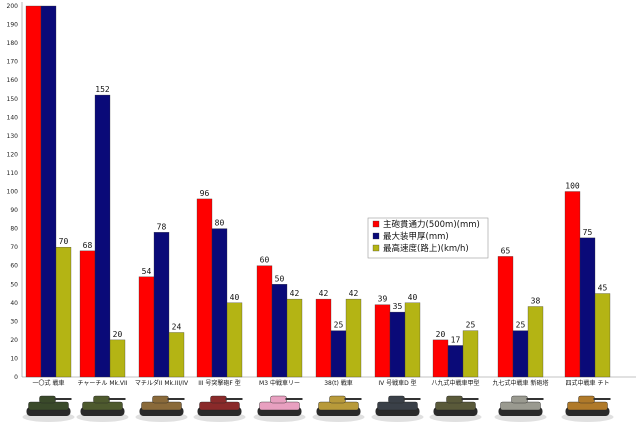  What do you see at coordinates (88, 245) in the screenshot?
I see `bar-value-label: 68` at bounding box center [88, 245].